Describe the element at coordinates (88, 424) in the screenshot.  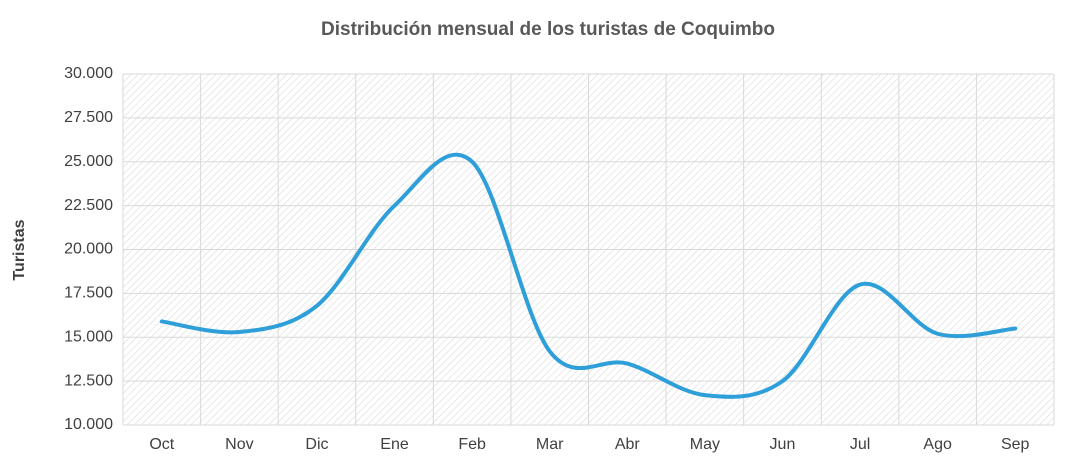
I see `y-tick-label: 10.000` at that location.